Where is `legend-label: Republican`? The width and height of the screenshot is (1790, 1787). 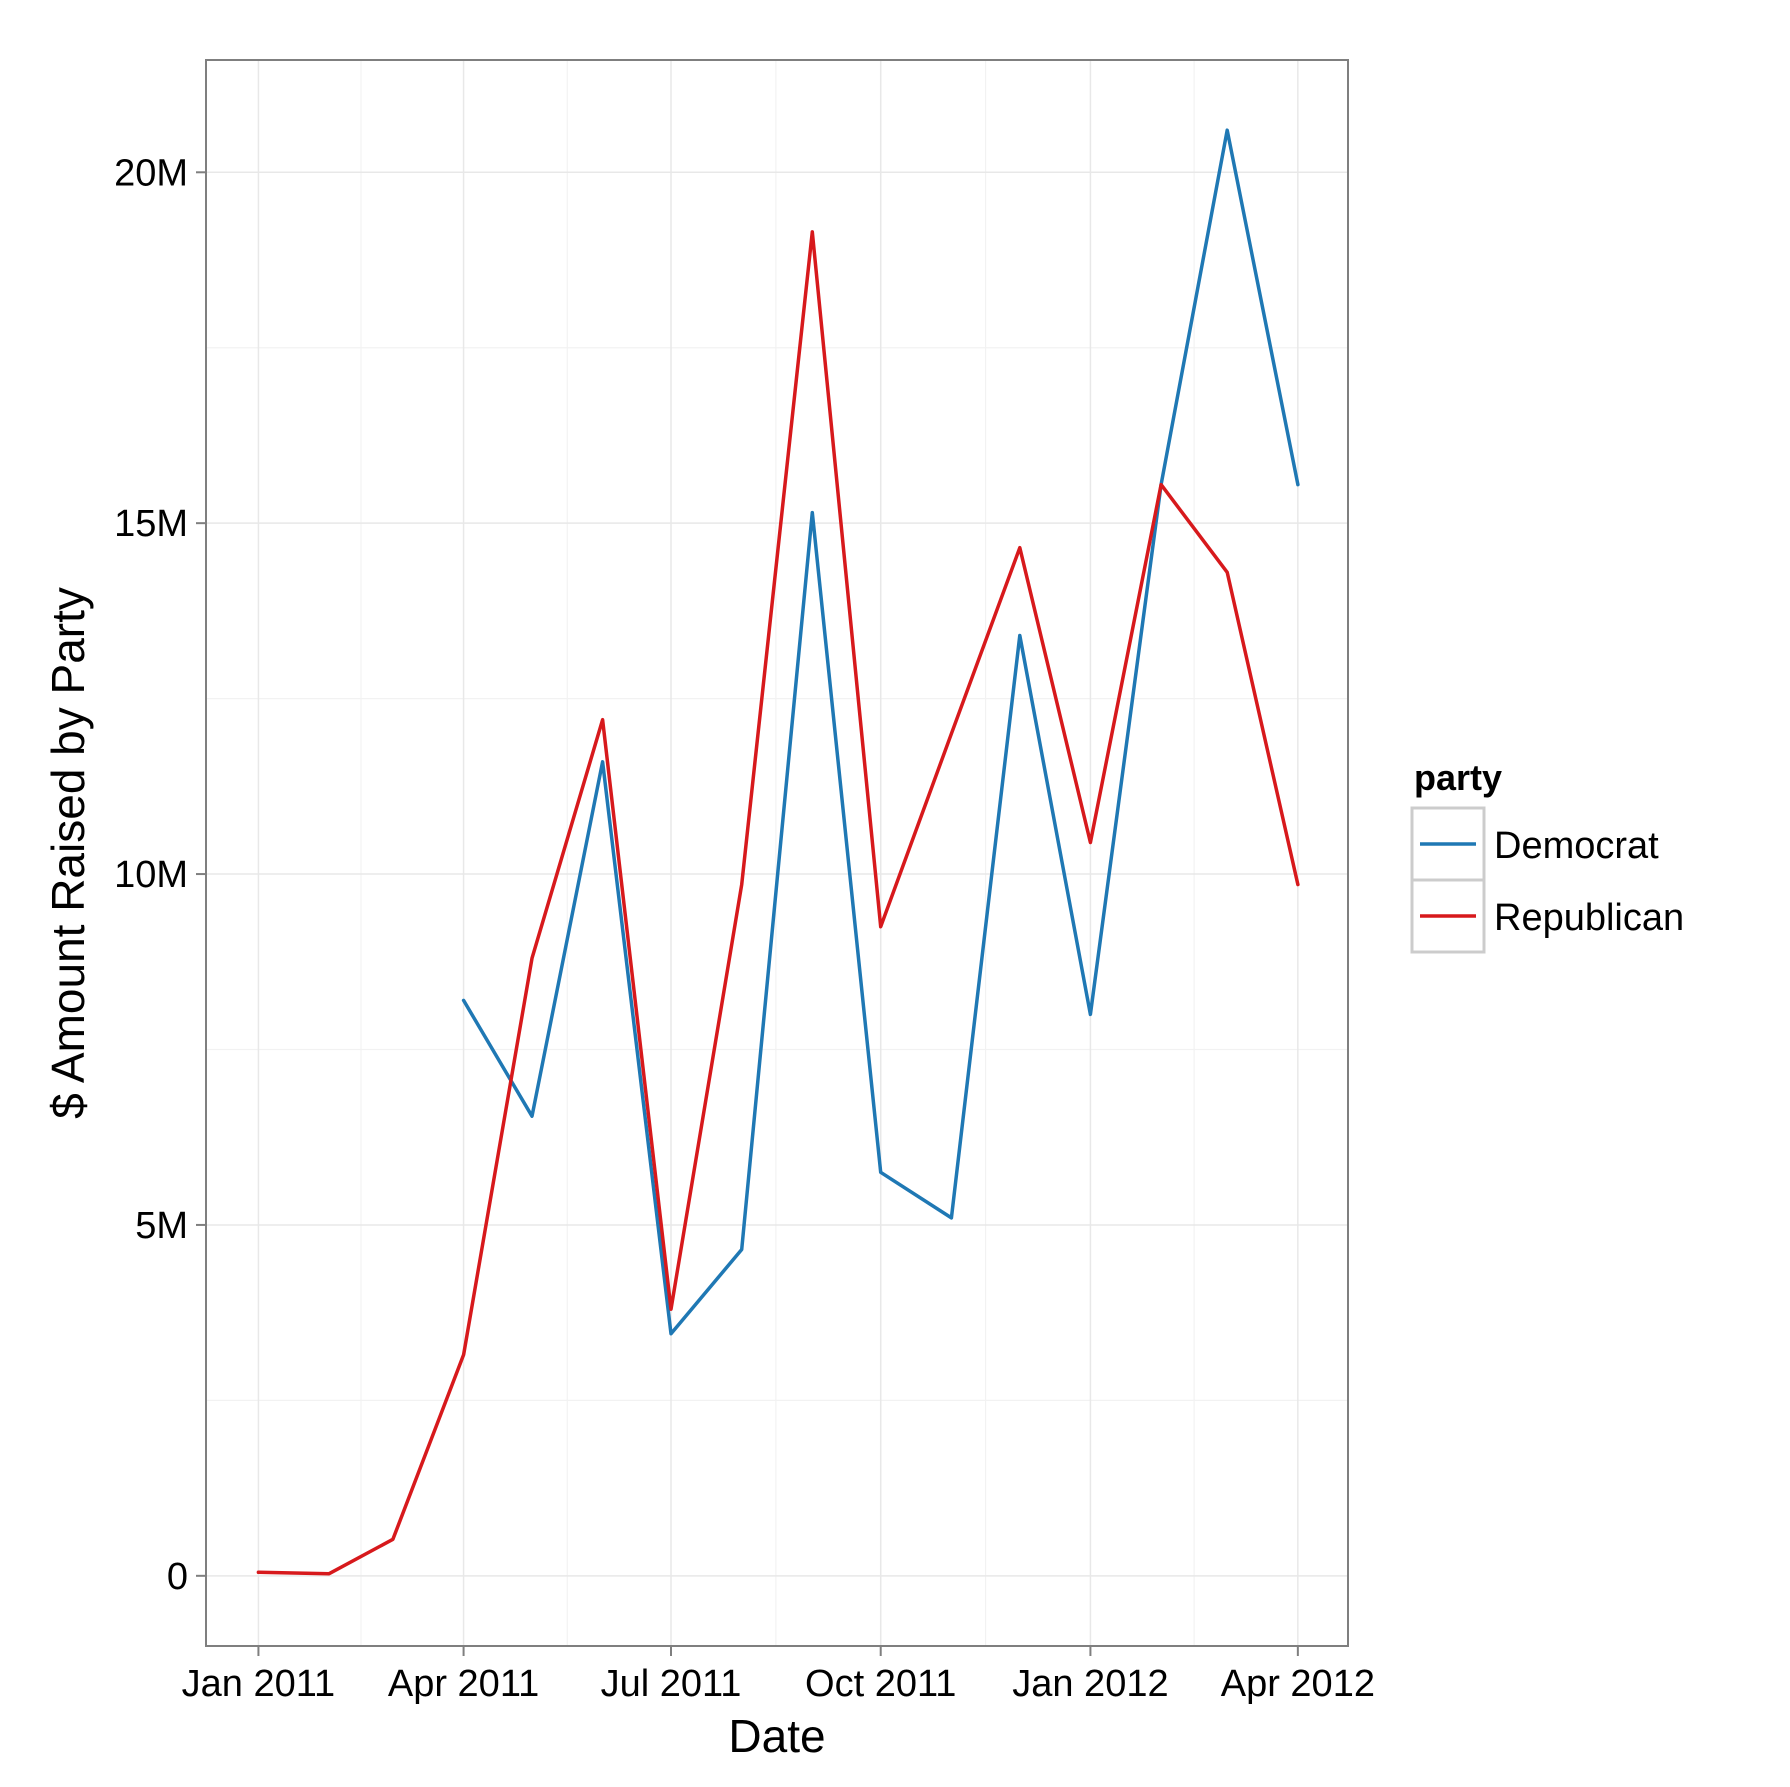 legend-label: Republican is located at coordinates (1589, 918).